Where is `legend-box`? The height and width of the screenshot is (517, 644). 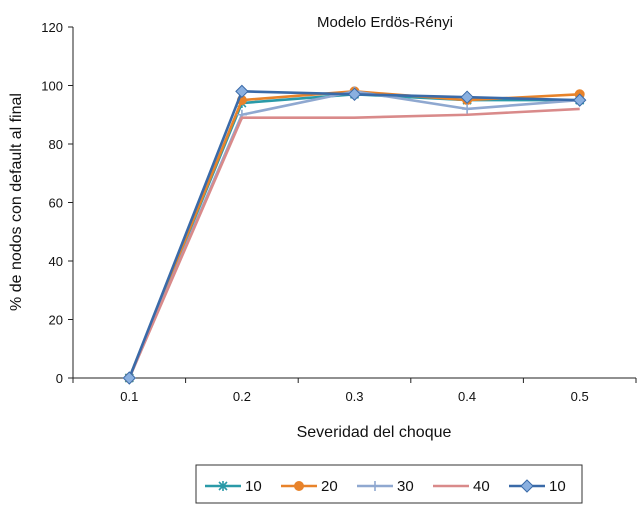 legend-box is located at coordinates (389, 484).